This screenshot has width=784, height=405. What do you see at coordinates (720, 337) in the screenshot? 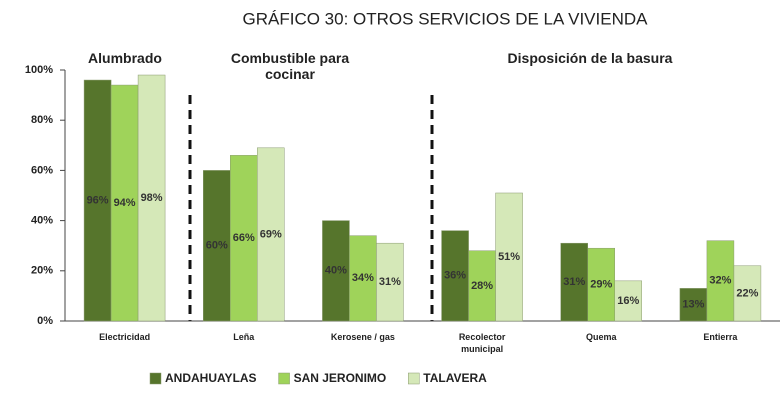
I see `x-tick-label: Entierra` at bounding box center [720, 337].